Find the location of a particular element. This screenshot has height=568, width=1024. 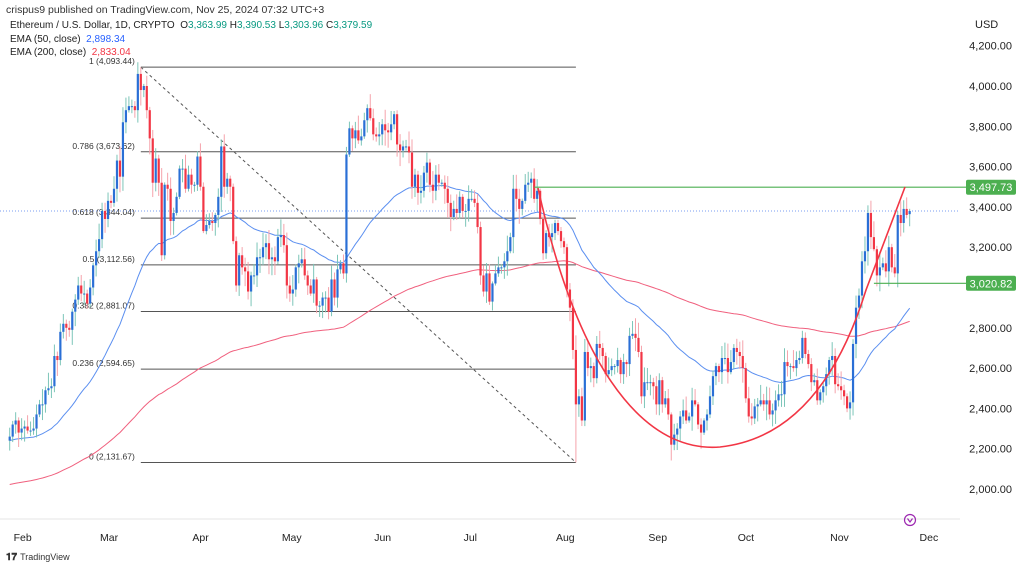

price-level-tag-label: 3,020.82 is located at coordinates (991, 284).